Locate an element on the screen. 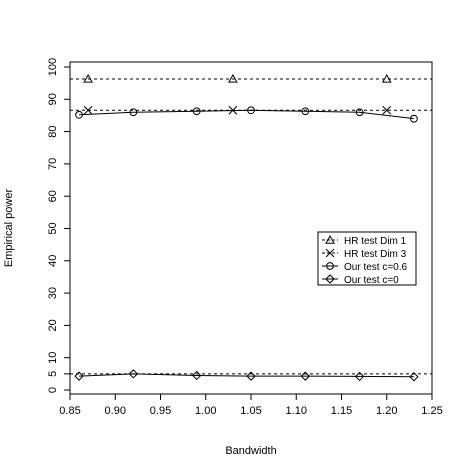 The image size is (474, 473). x-tick-label: 1.20 is located at coordinates (386, 411).